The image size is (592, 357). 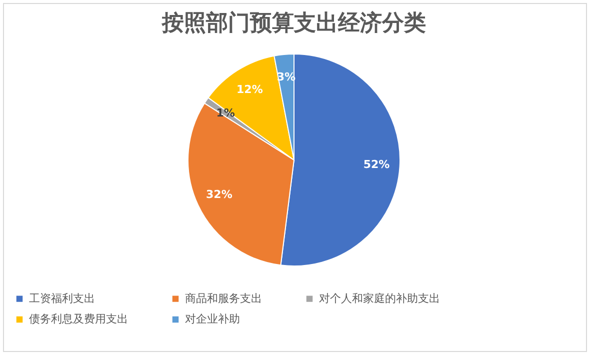 What do you see at coordinates (62, 298) in the screenshot?
I see `legend-label: 工资福利支出` at bounding box center [62, 298].